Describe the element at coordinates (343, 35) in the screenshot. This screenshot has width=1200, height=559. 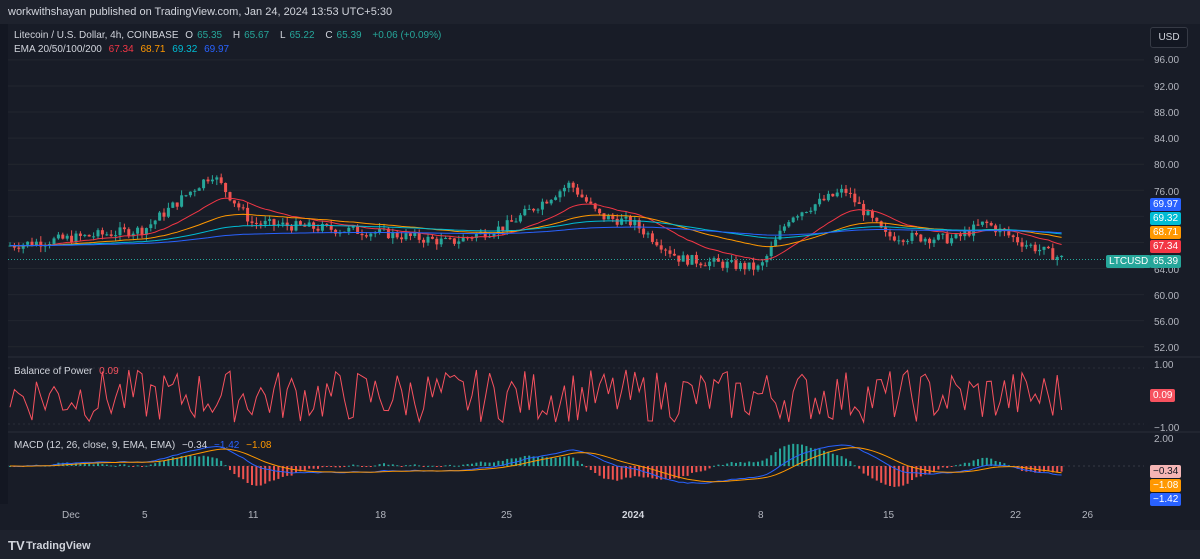
I see `ohlc-close: C 65.39` at that location.